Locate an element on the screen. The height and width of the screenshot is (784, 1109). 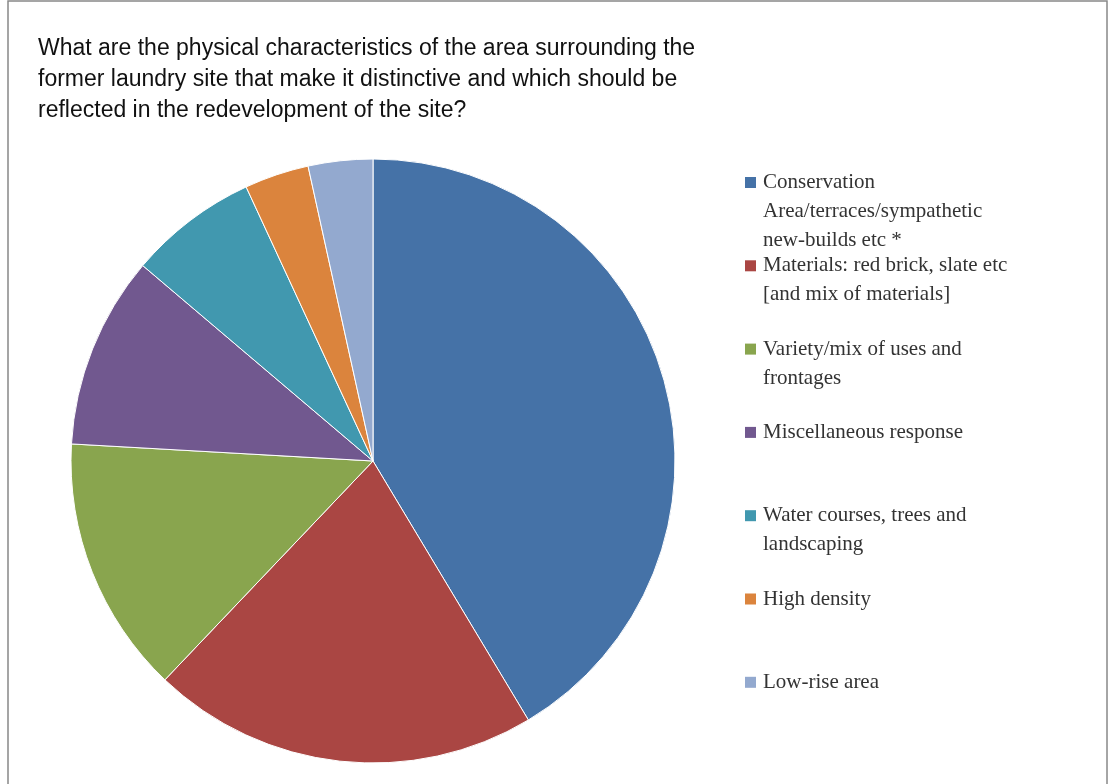
legend-label: Low-rise area is located at coordinates (821, 680).